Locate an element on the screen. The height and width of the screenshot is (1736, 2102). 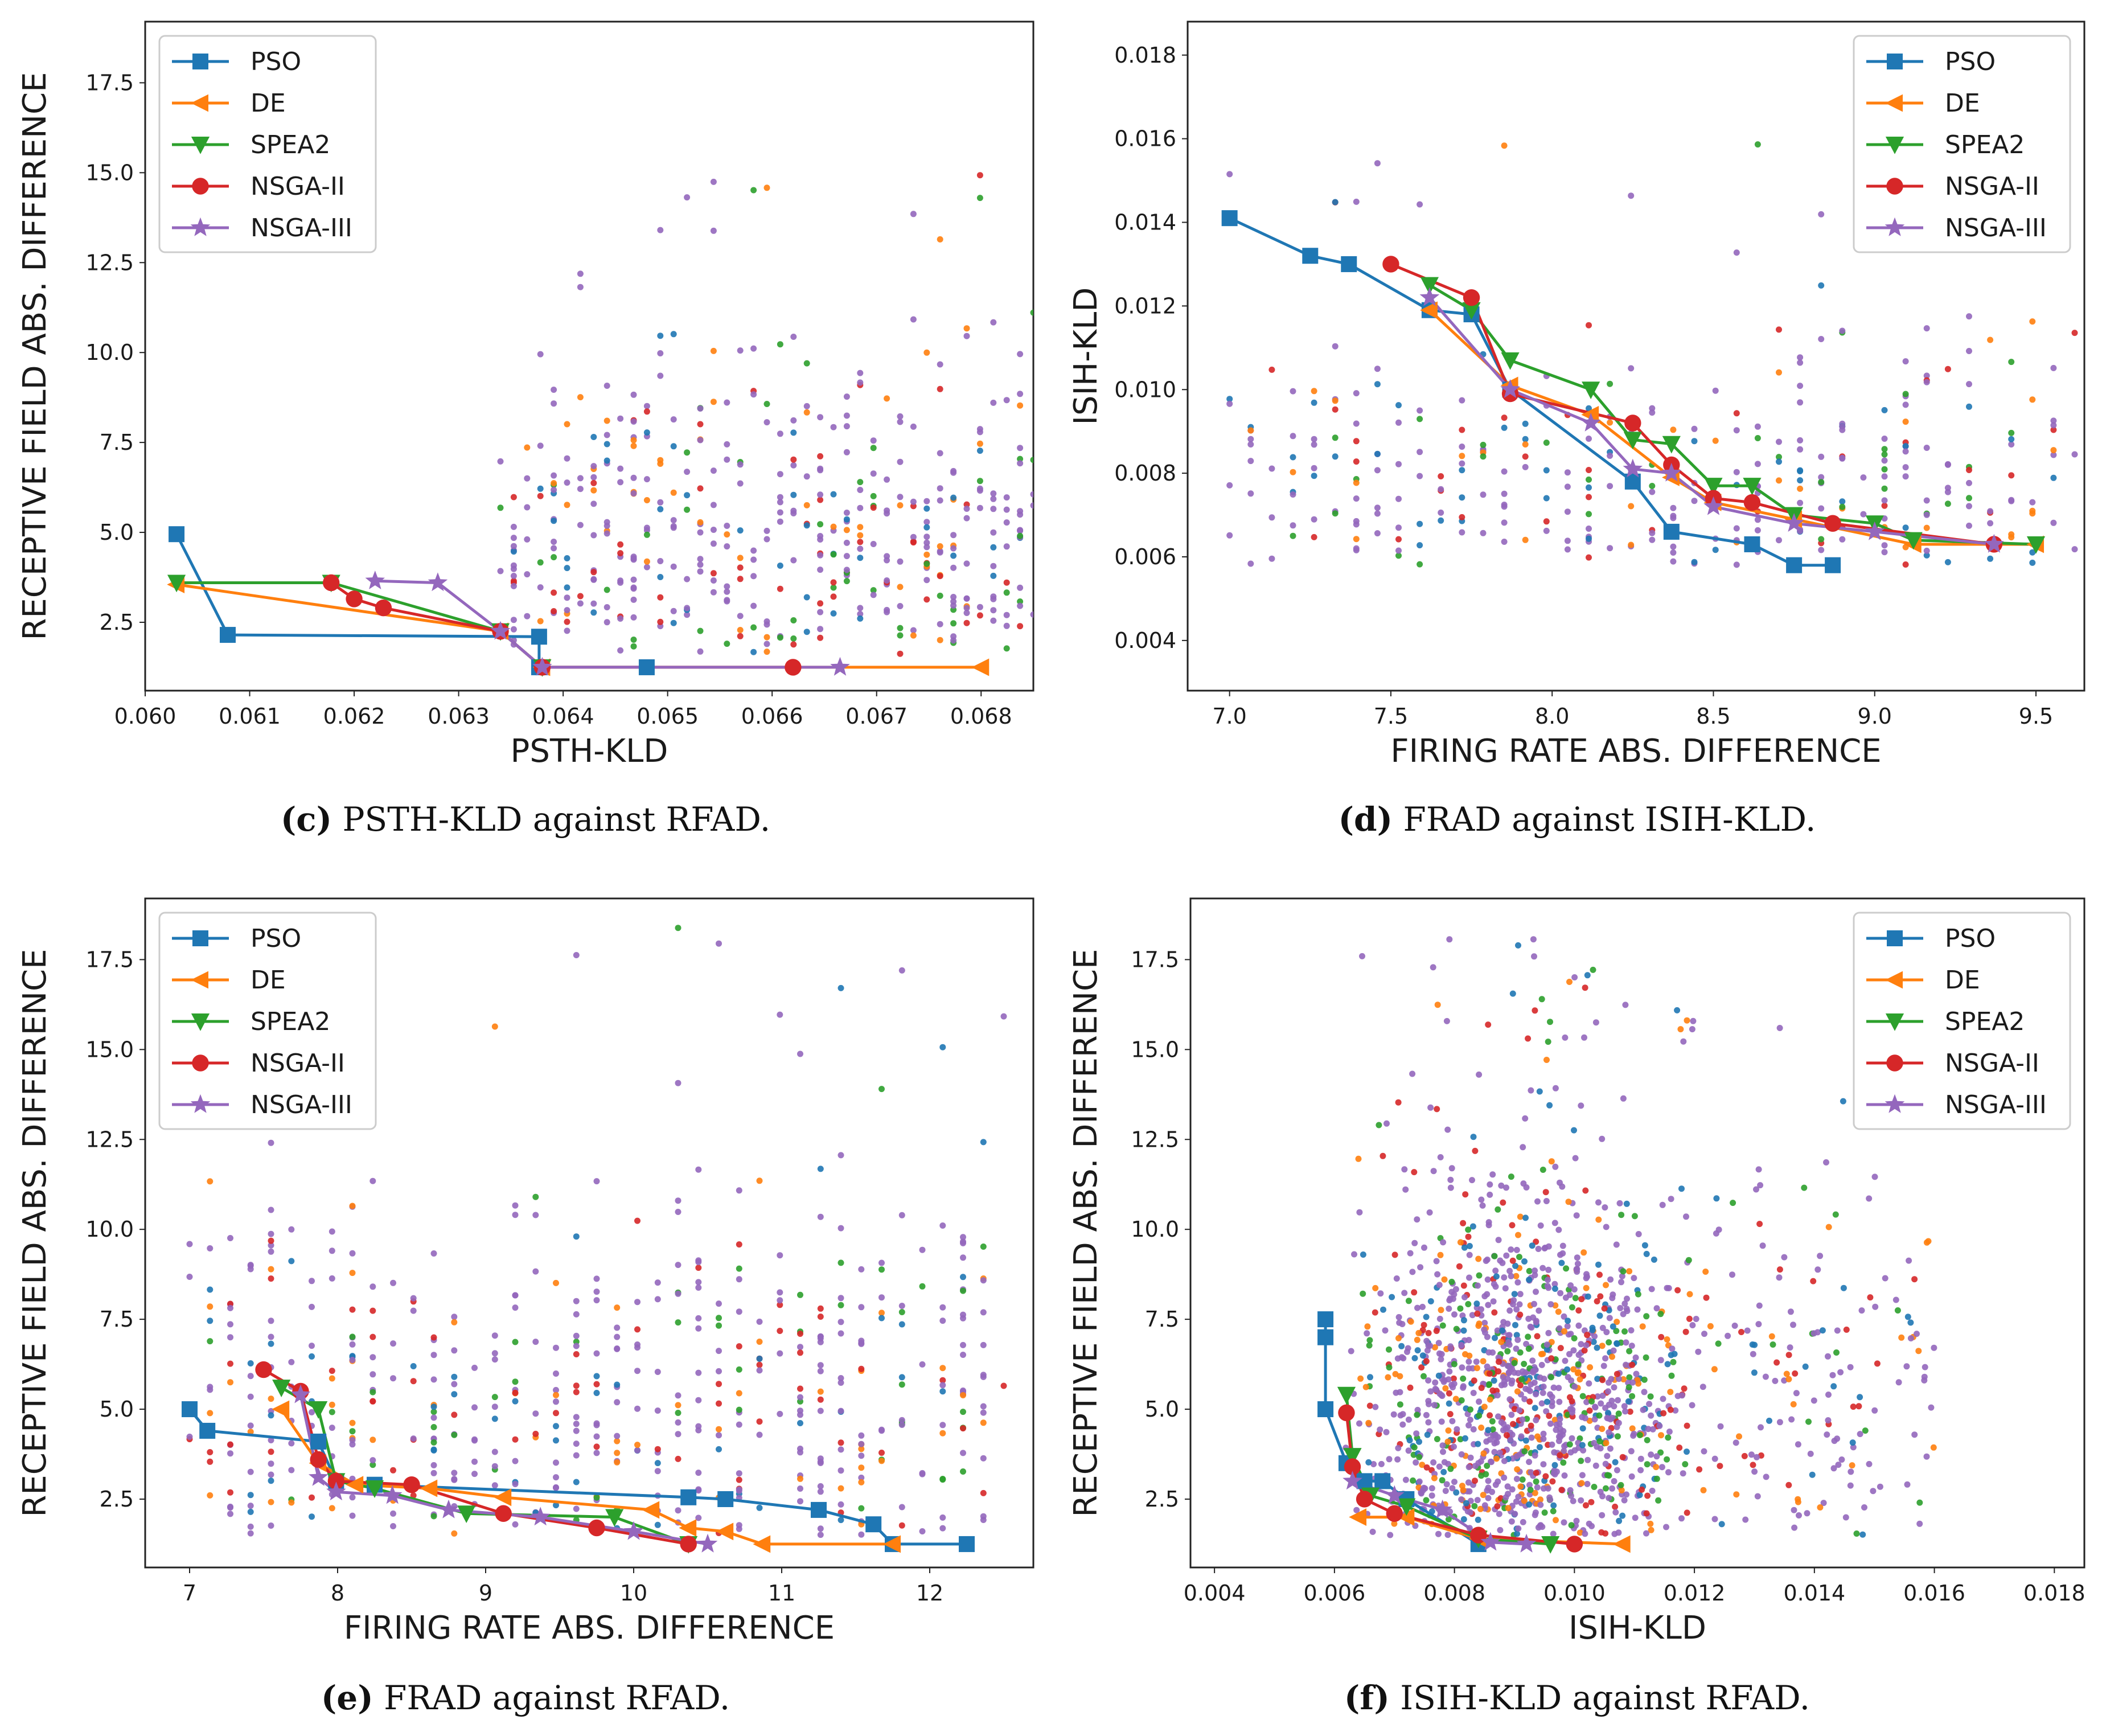
caption-c-label: (c) is located at coordinates (306, 819).